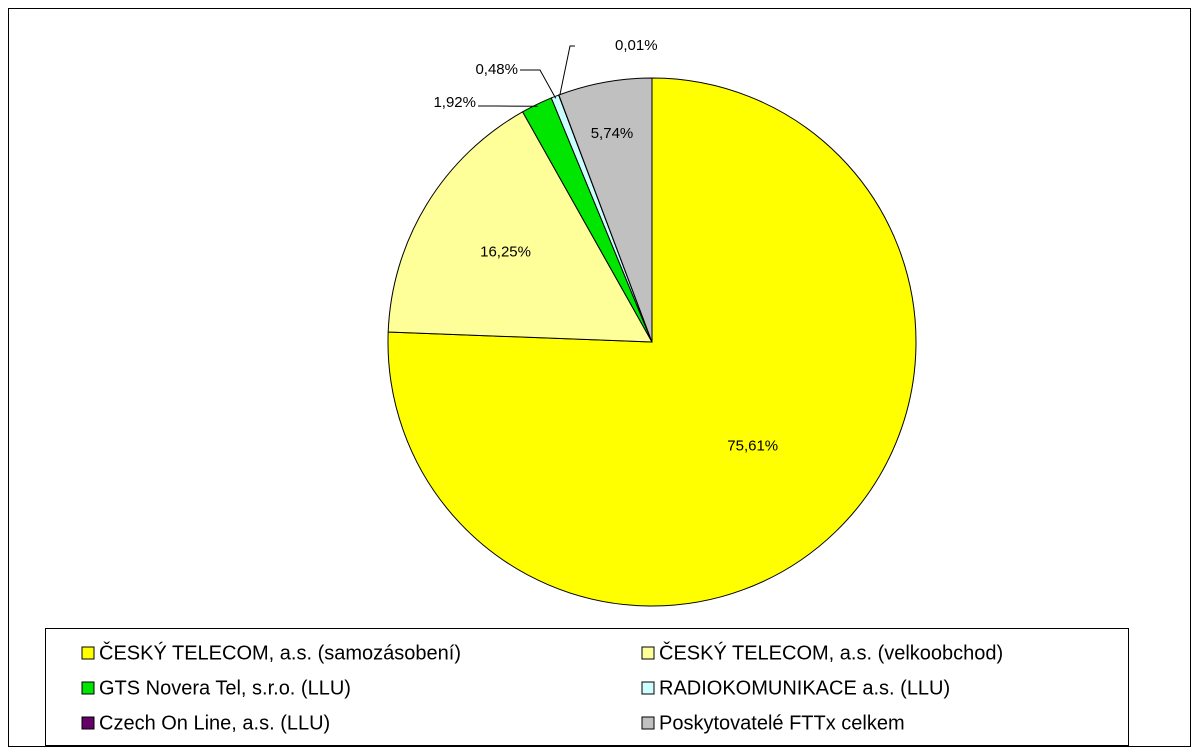 The image size is (1200, 756). I want to click on legend-label: ČESKÝ TELECOM, a.s. (samozásobení), so click(280, 652).